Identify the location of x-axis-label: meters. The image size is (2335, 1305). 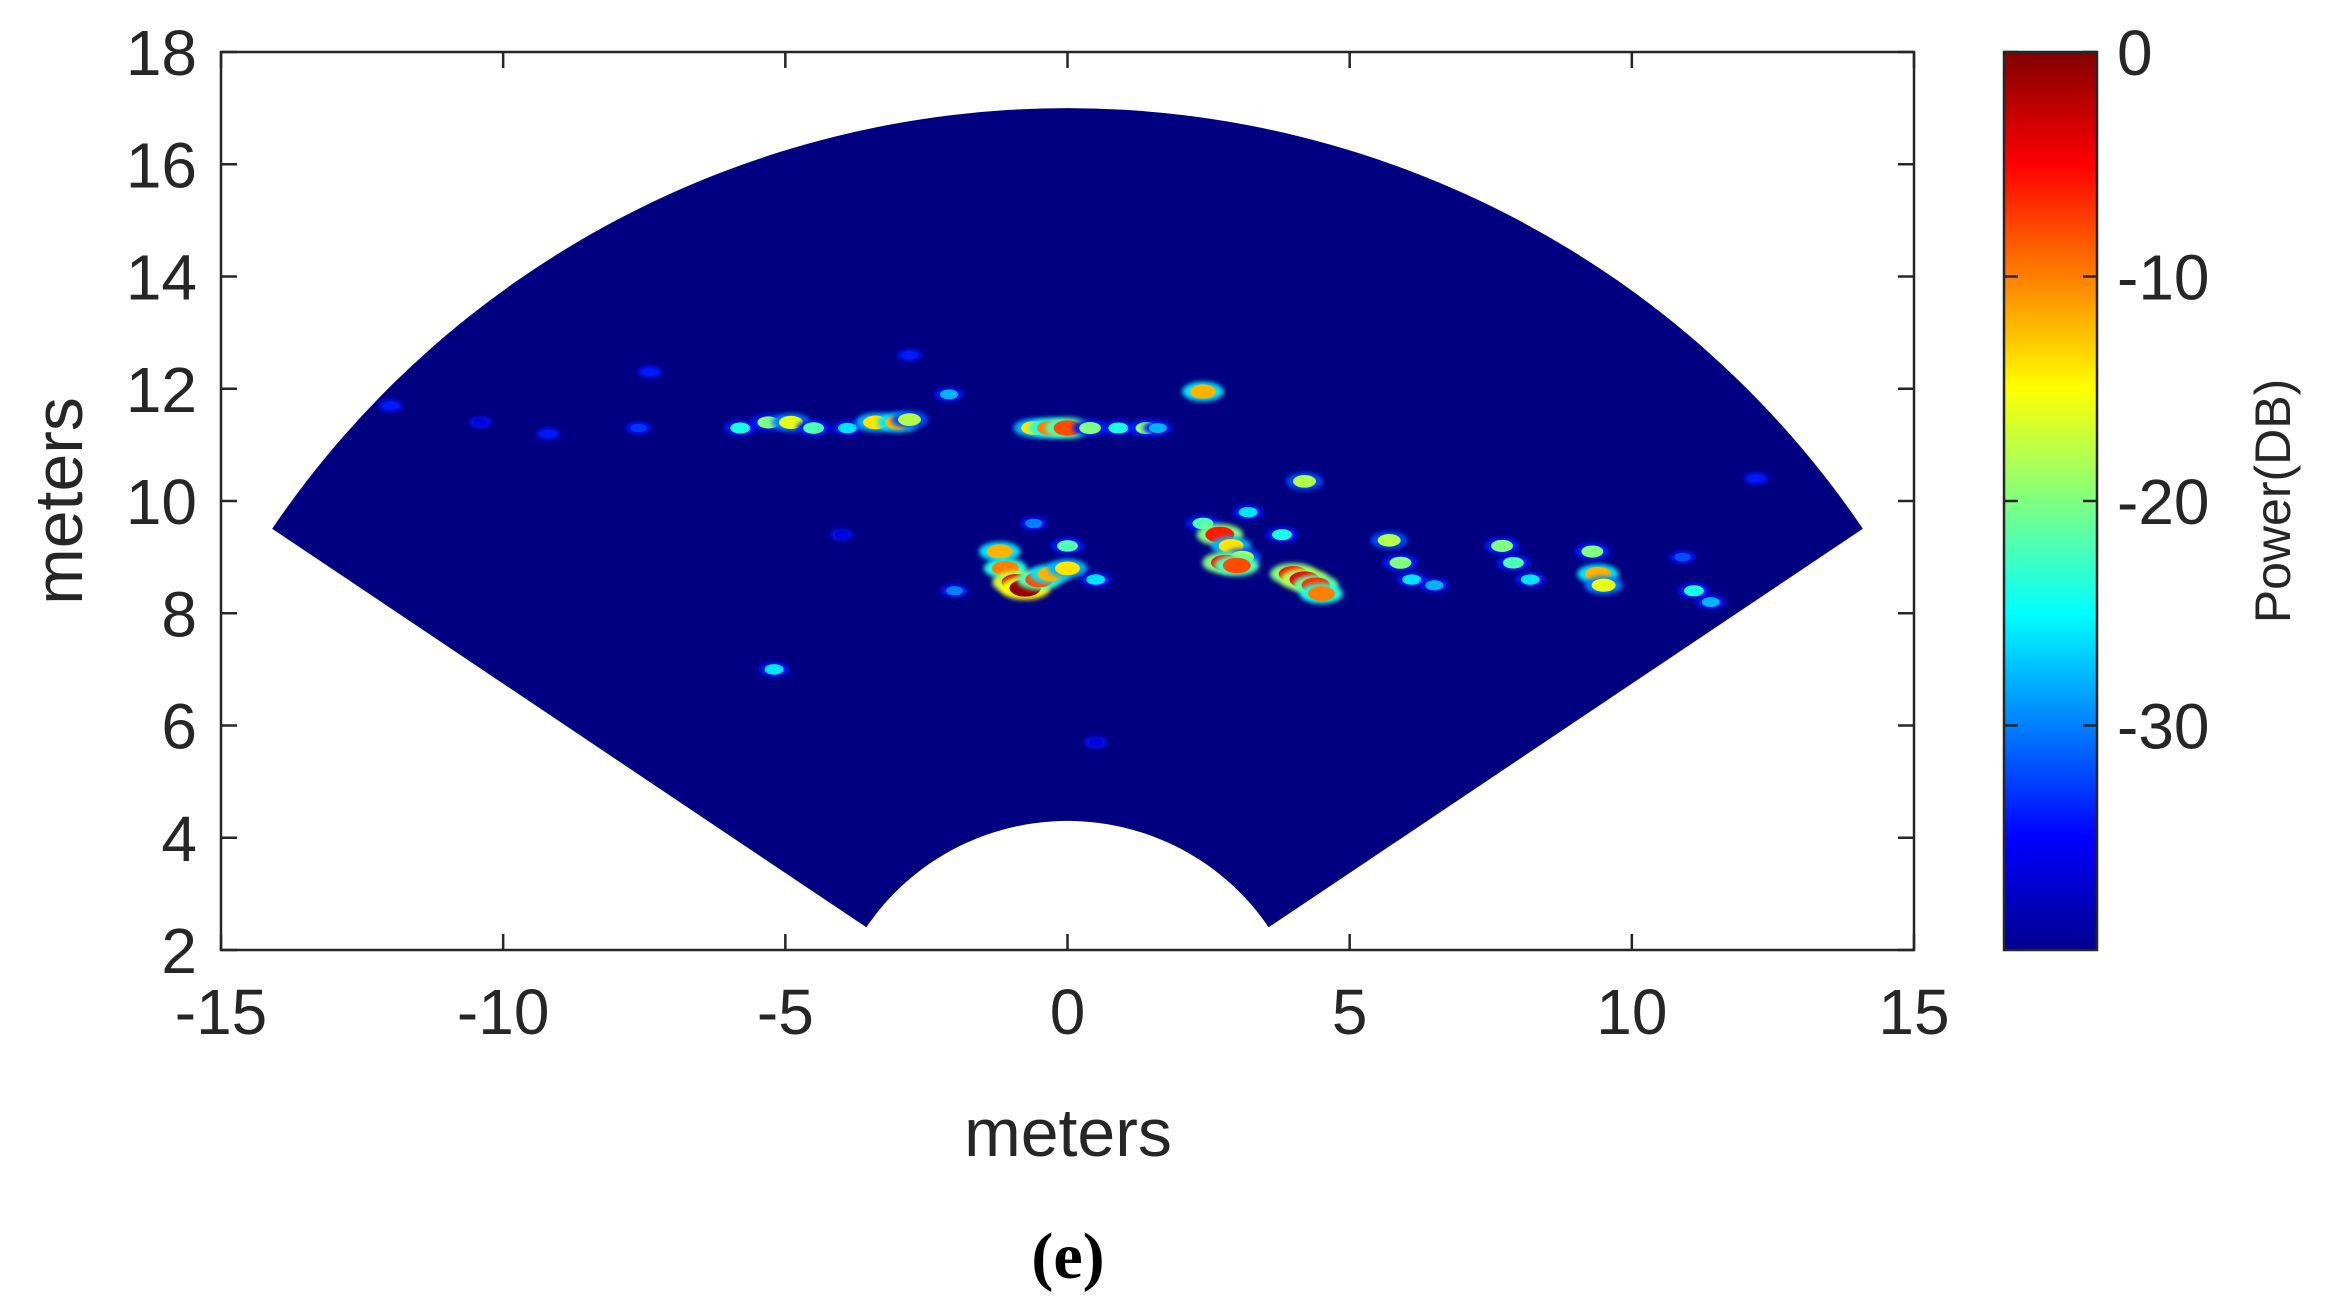
(1068, 1133).